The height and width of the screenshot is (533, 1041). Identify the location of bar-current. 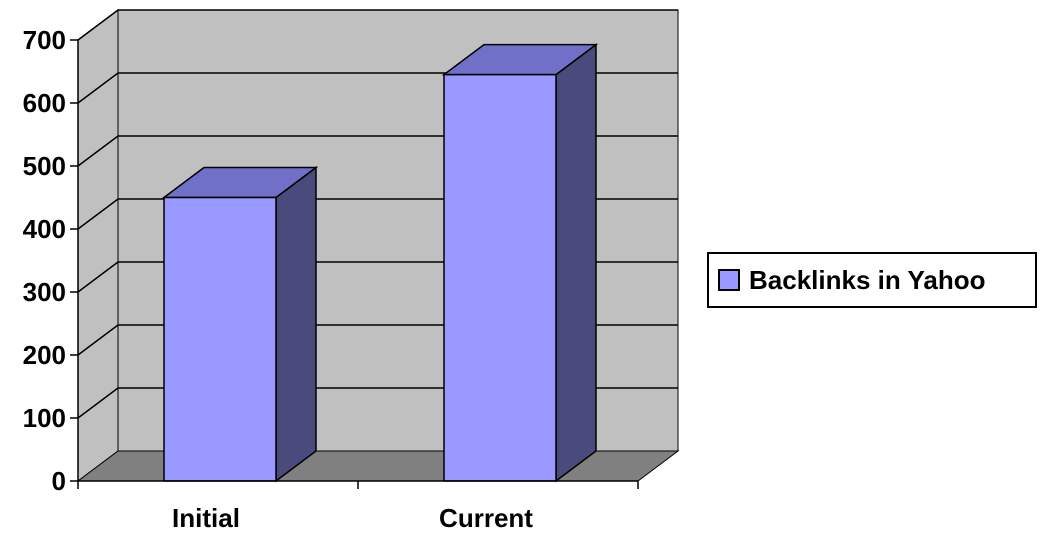
(520, 263).